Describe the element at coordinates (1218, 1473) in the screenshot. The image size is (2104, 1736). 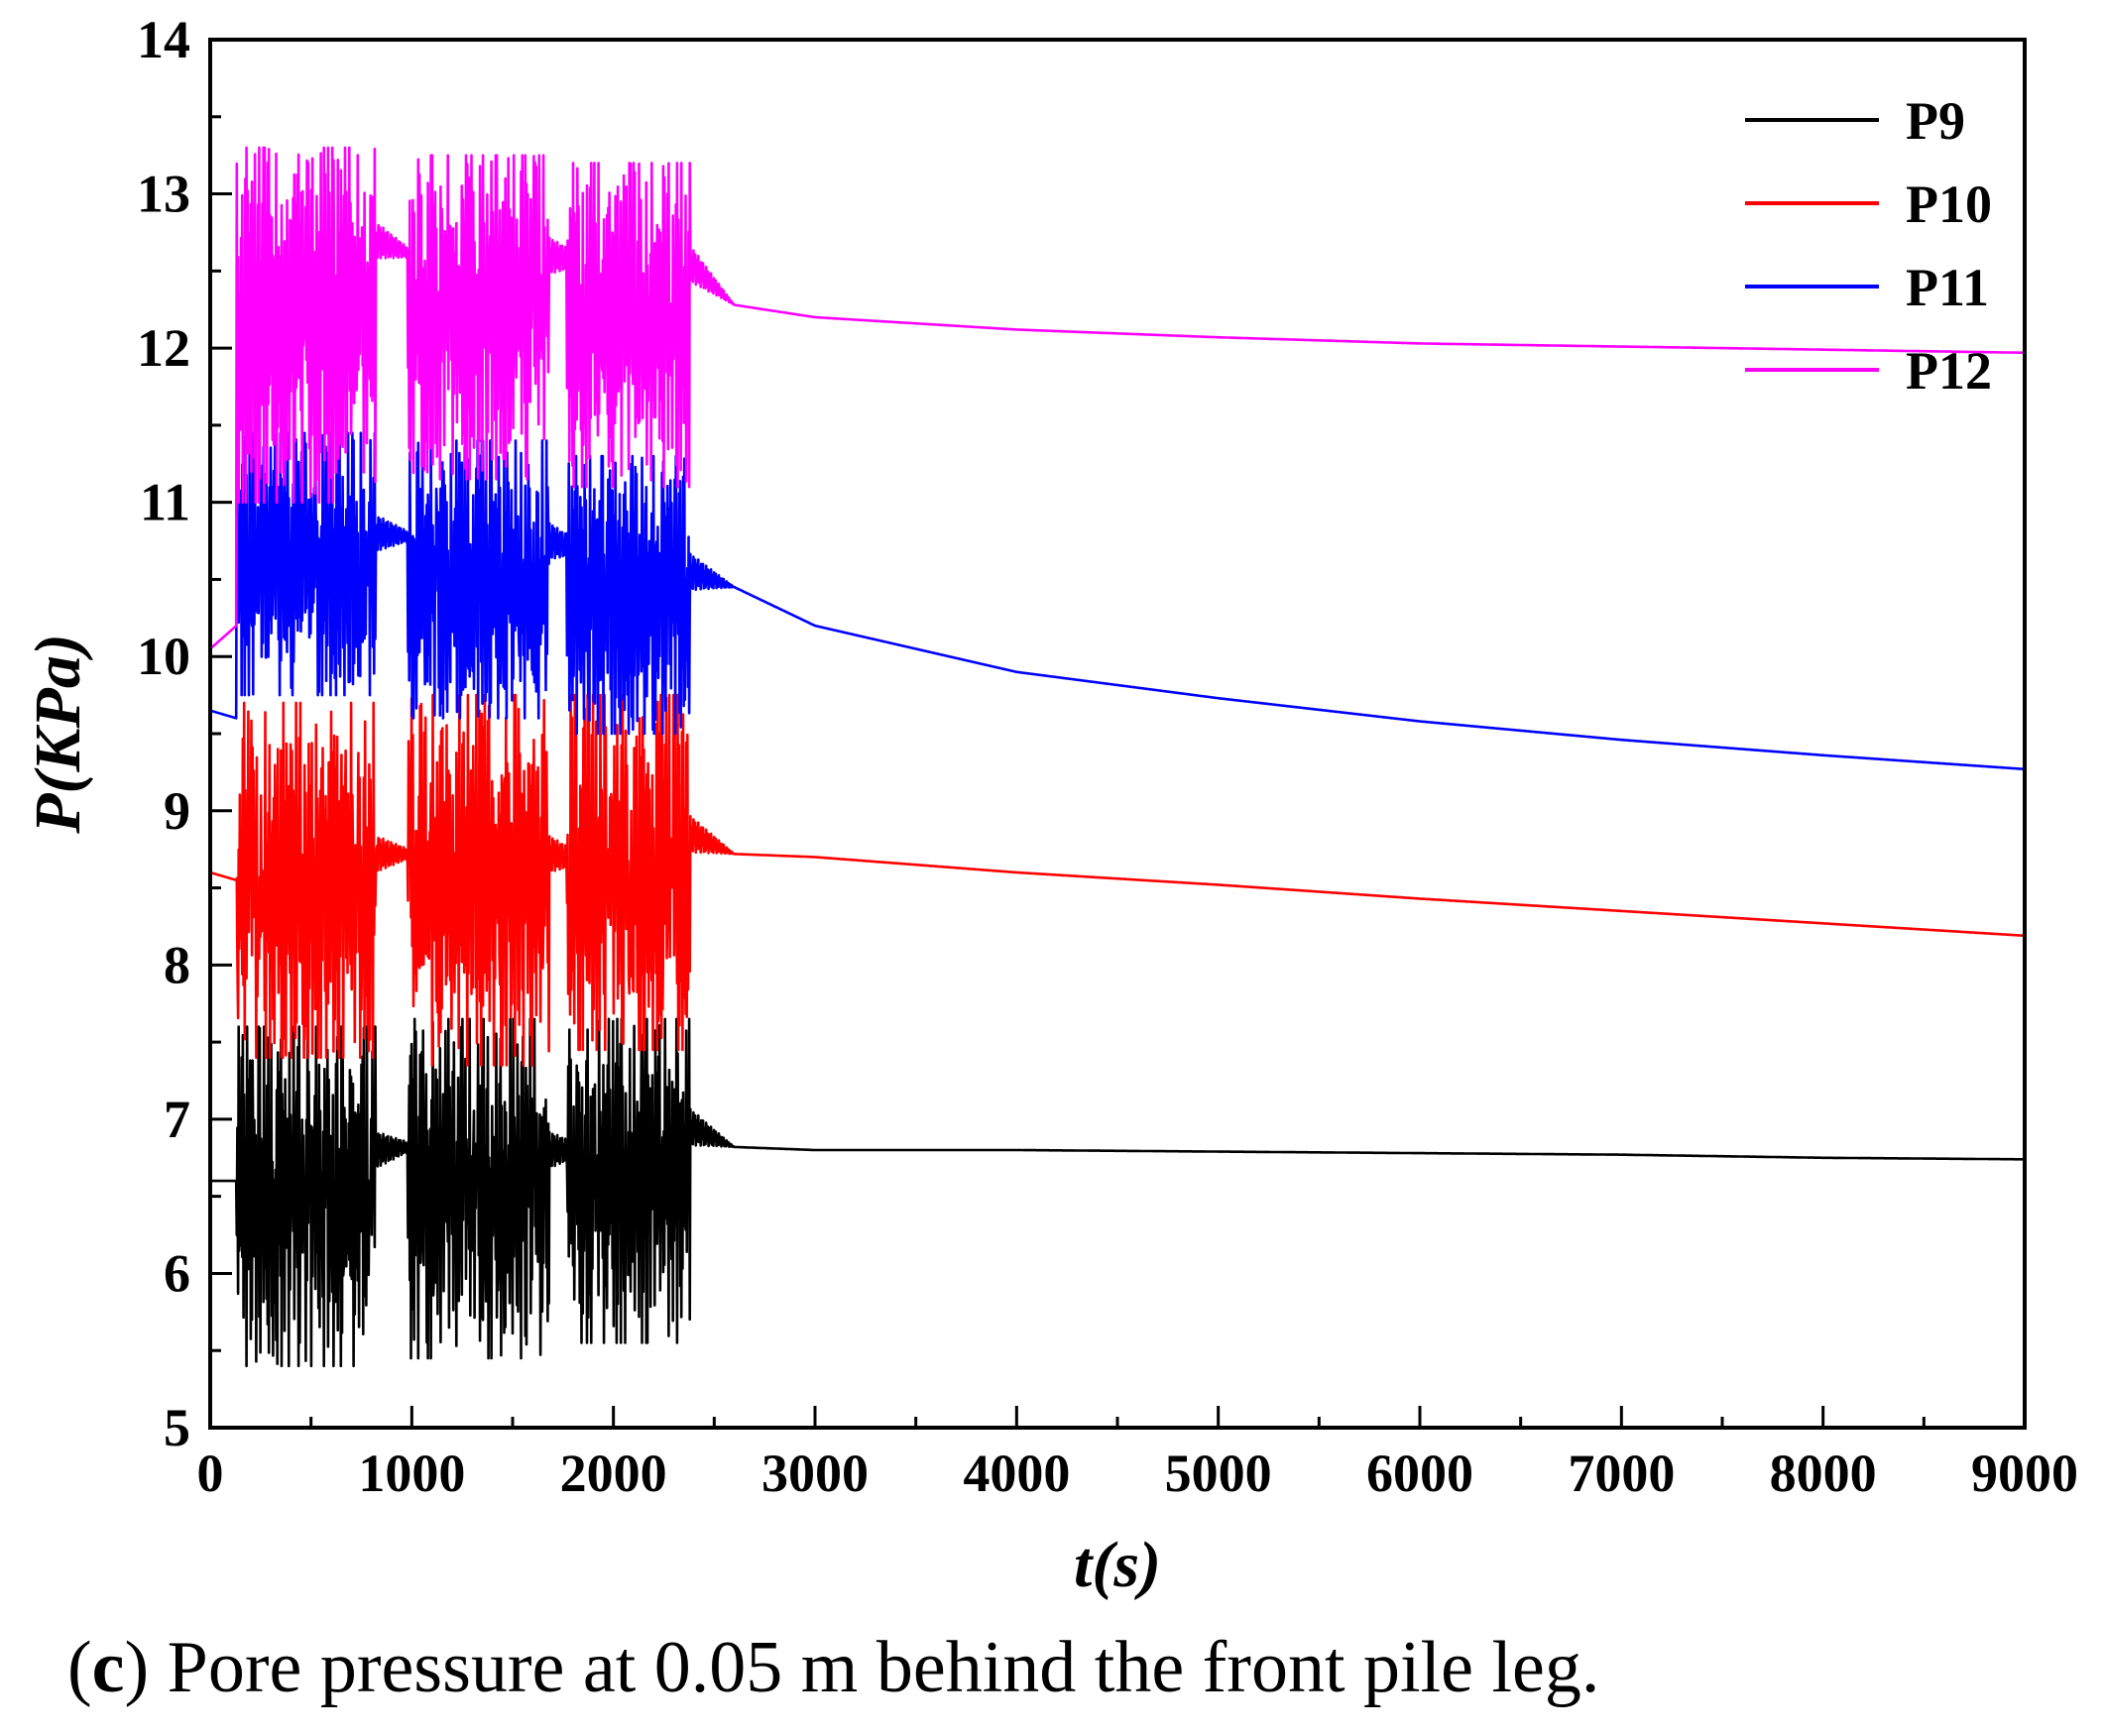
I see `x-tick-label: 5000` at that location.